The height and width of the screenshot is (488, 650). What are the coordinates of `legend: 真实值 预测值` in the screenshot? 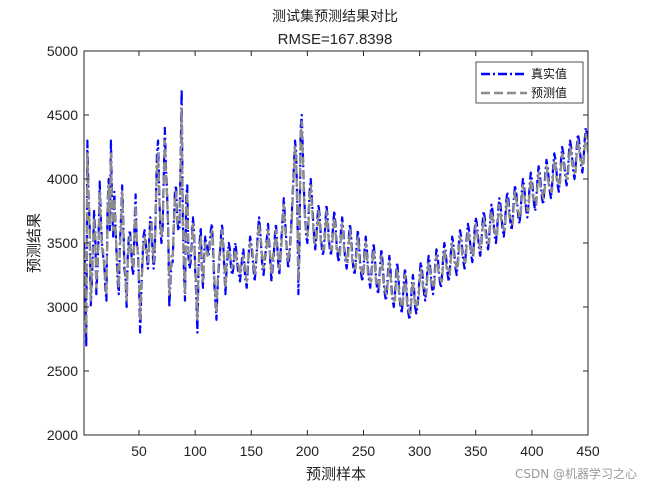 It's located at (529, 82).